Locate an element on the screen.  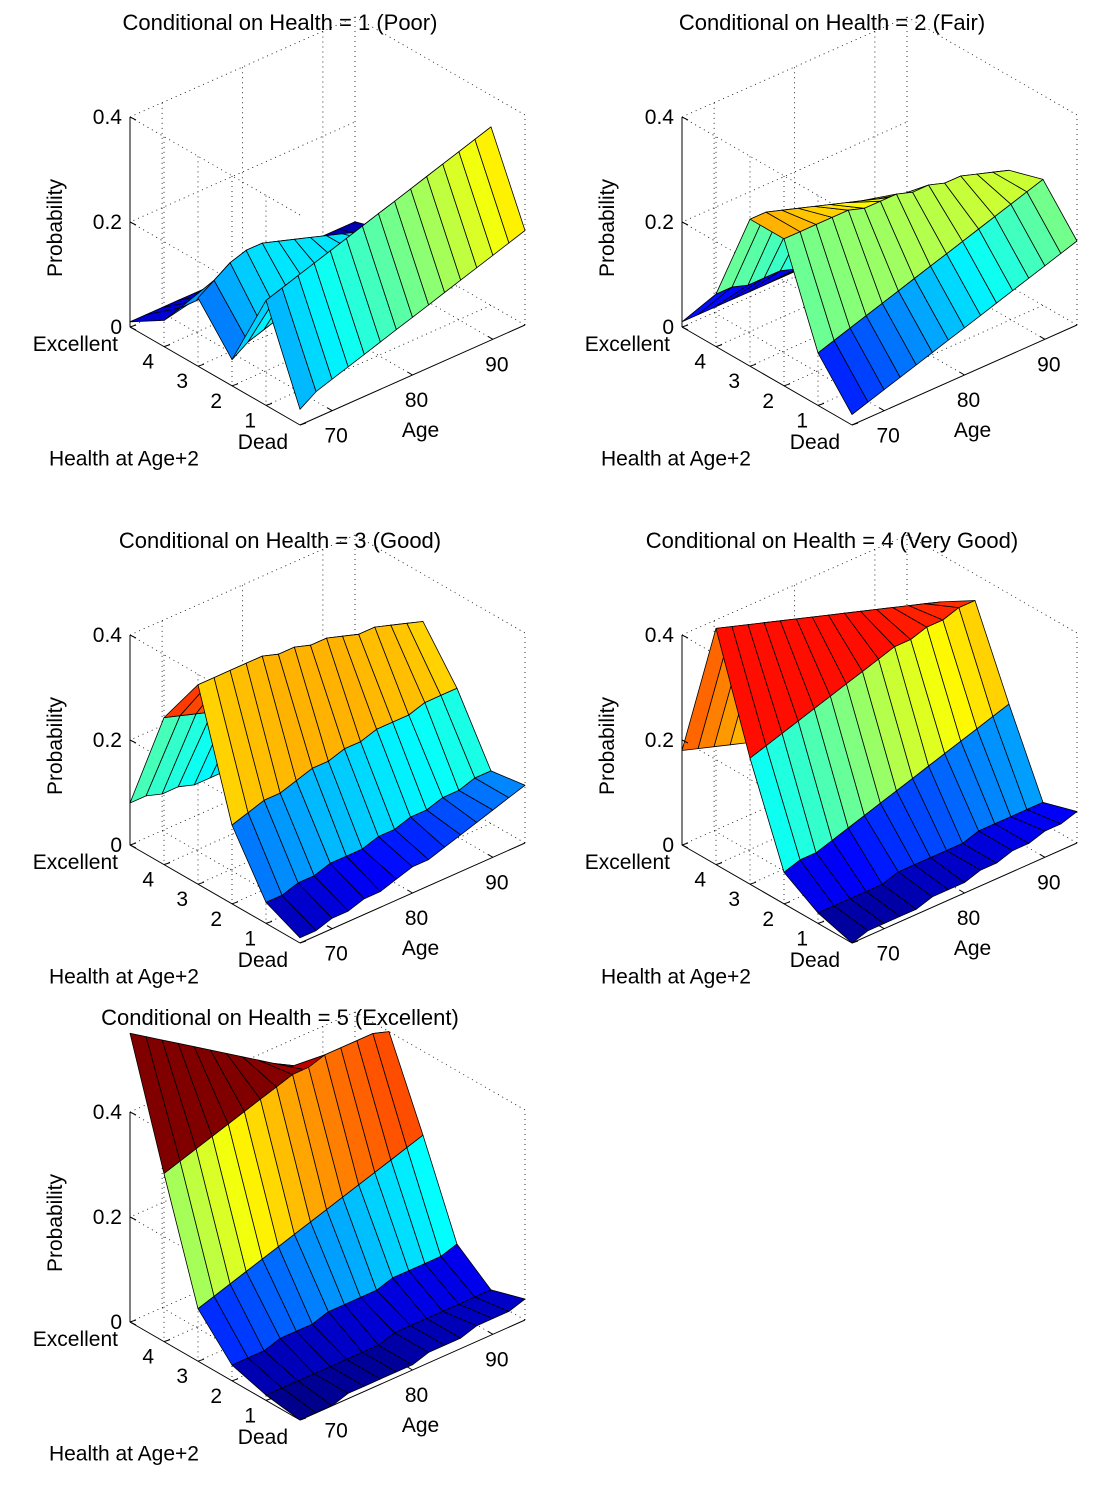
chart-title: Conditional on Health = 5 (Excellent) is located at coordinates (280, 1017).